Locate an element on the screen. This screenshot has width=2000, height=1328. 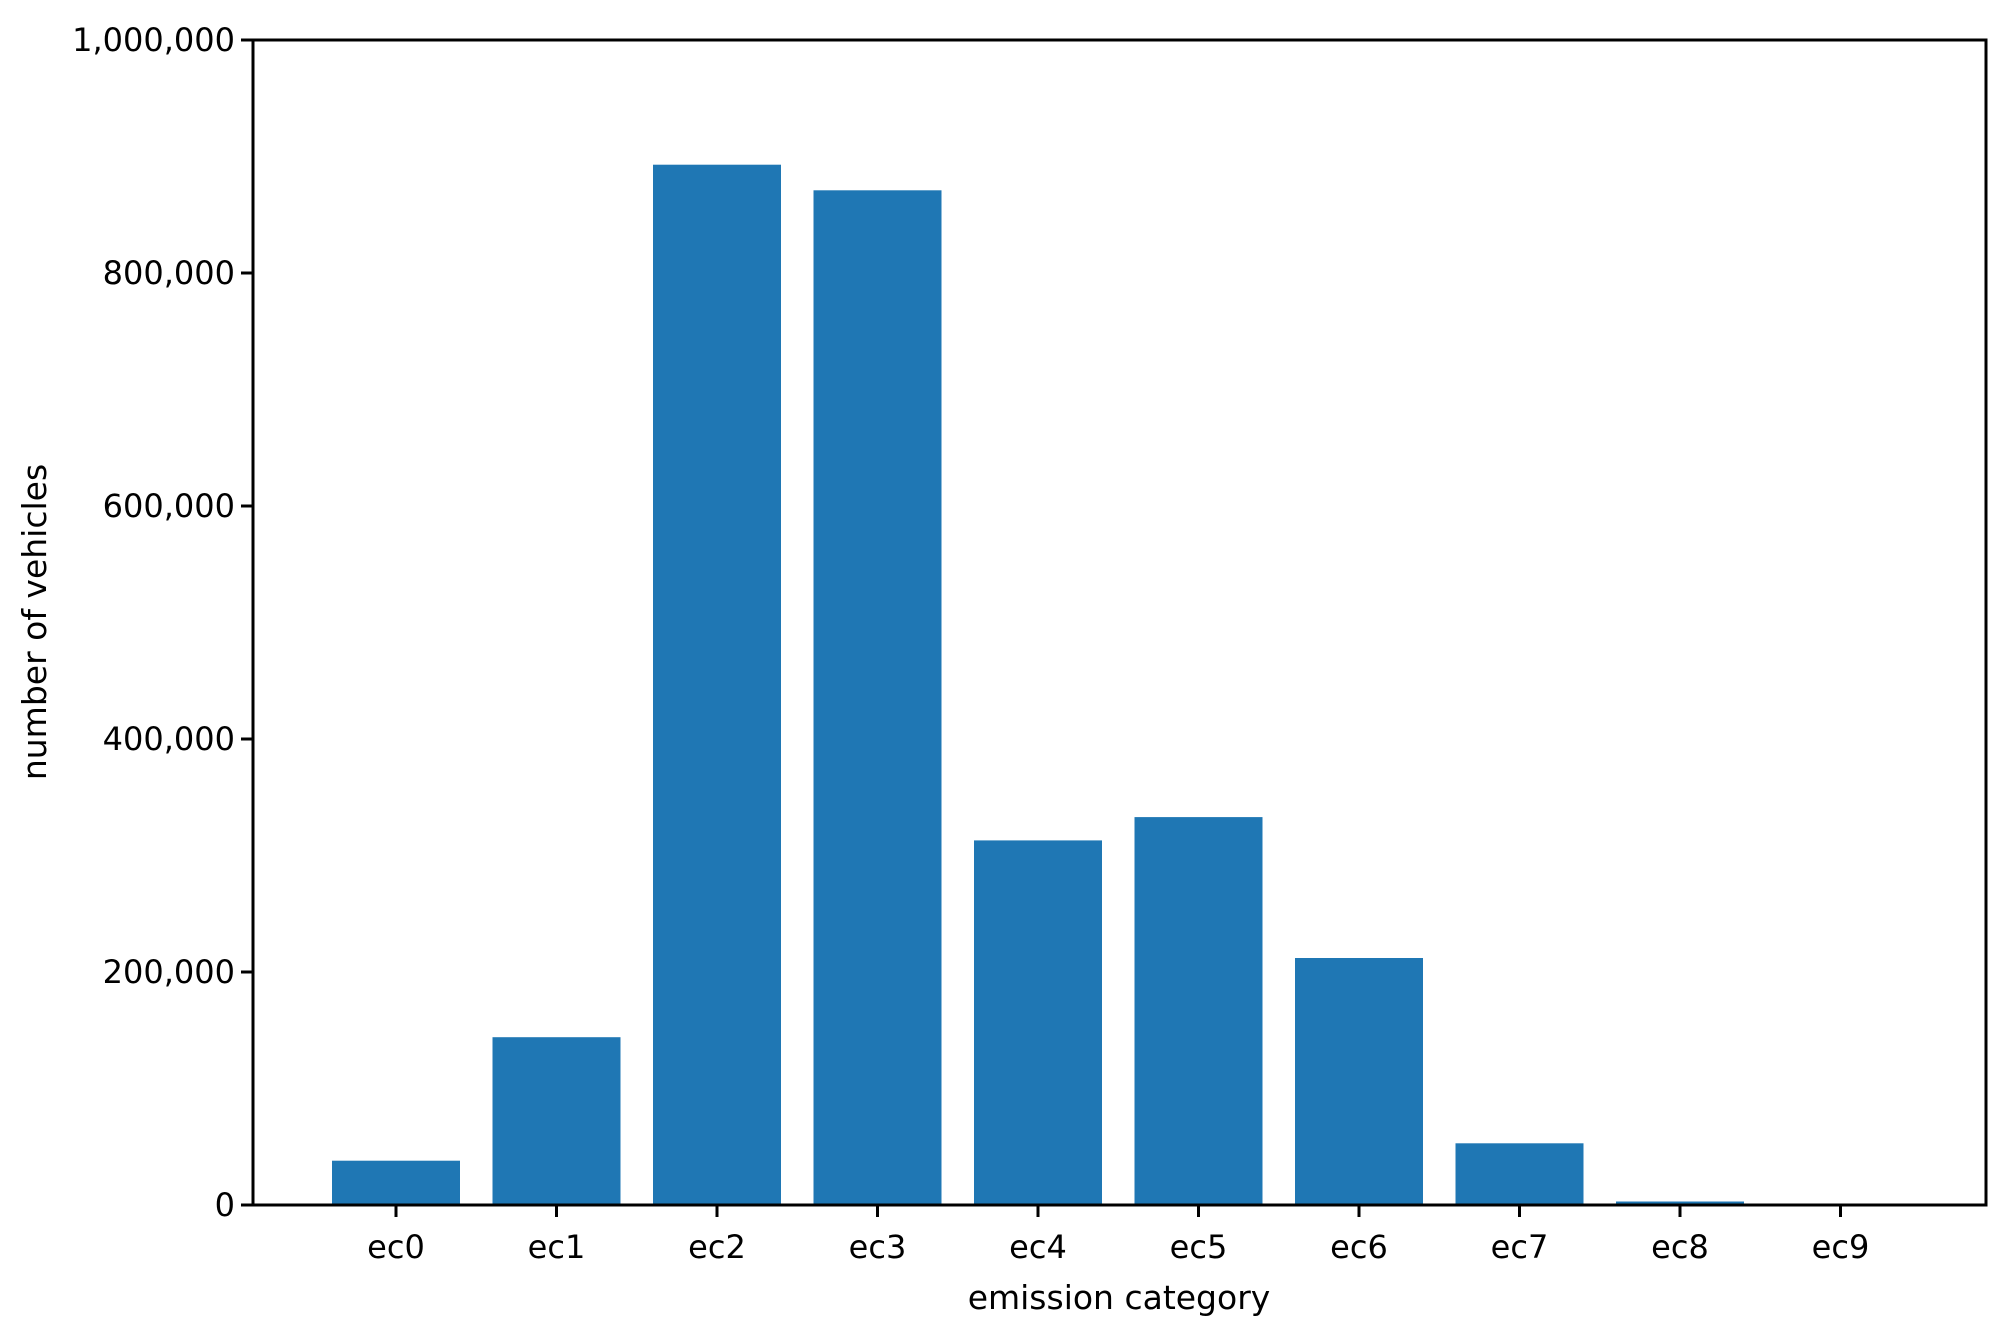
x-axis: ec0 ec1 ec2 ec3 ec4 ec5 ec6 ec7 ec8 ec9 is located at coordinates (1118, 1235).